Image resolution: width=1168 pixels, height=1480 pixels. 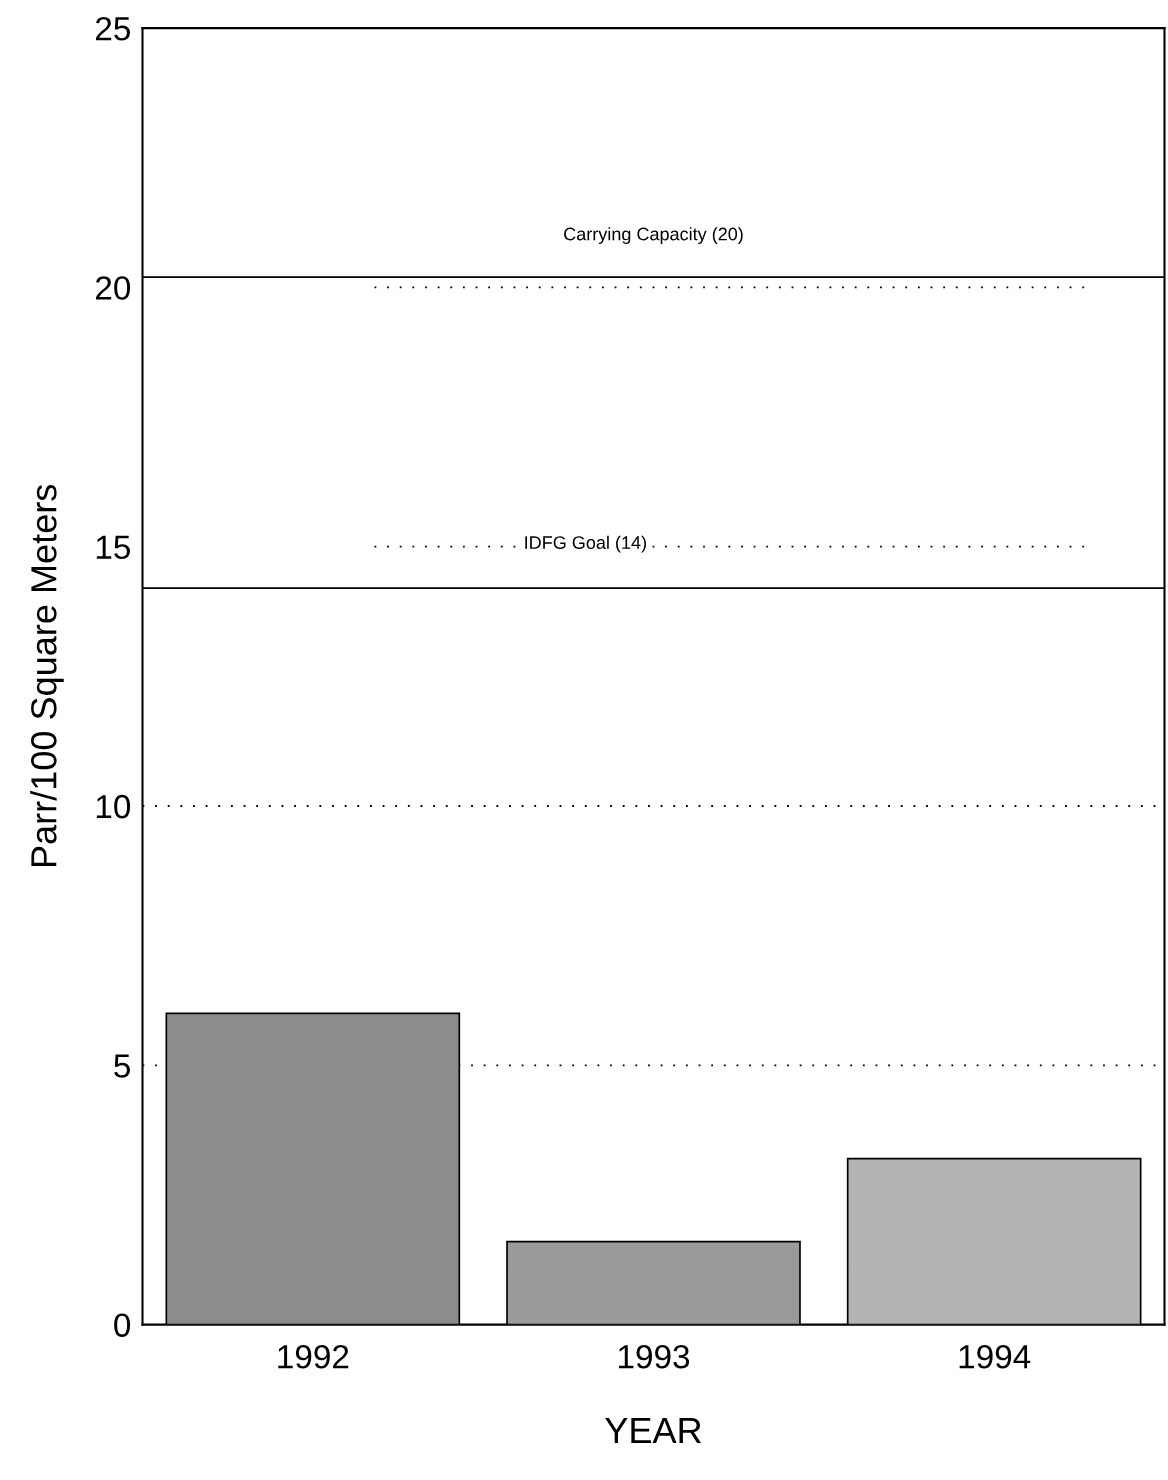 What do you see at coordinates (113, 547) in the screenshot?
I see `y-tick-label: 15` at bounding box center [113, 547].